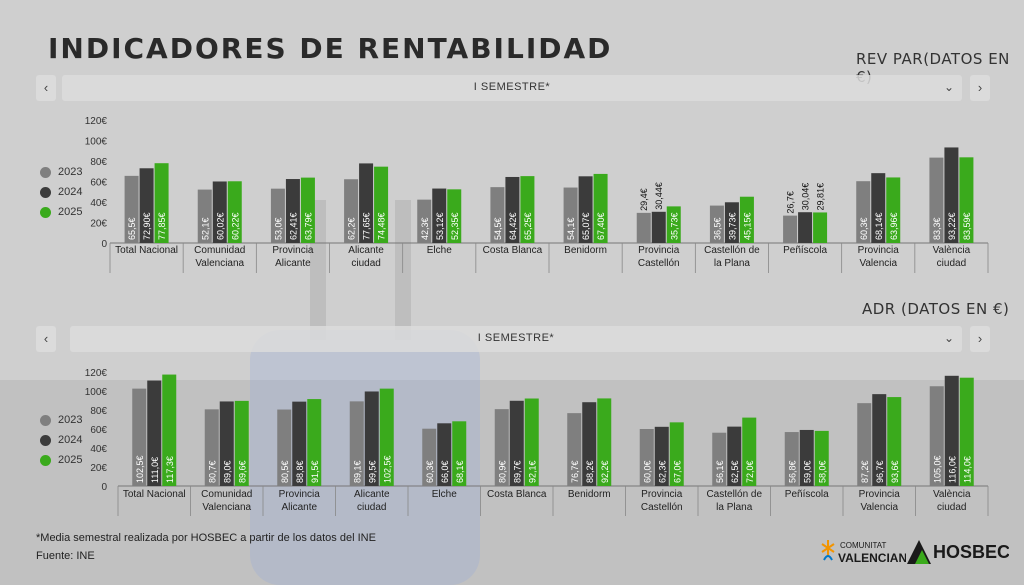  I want to click on revpar-period-select: I SEMESTRE* ⌄, so click(512, 88).